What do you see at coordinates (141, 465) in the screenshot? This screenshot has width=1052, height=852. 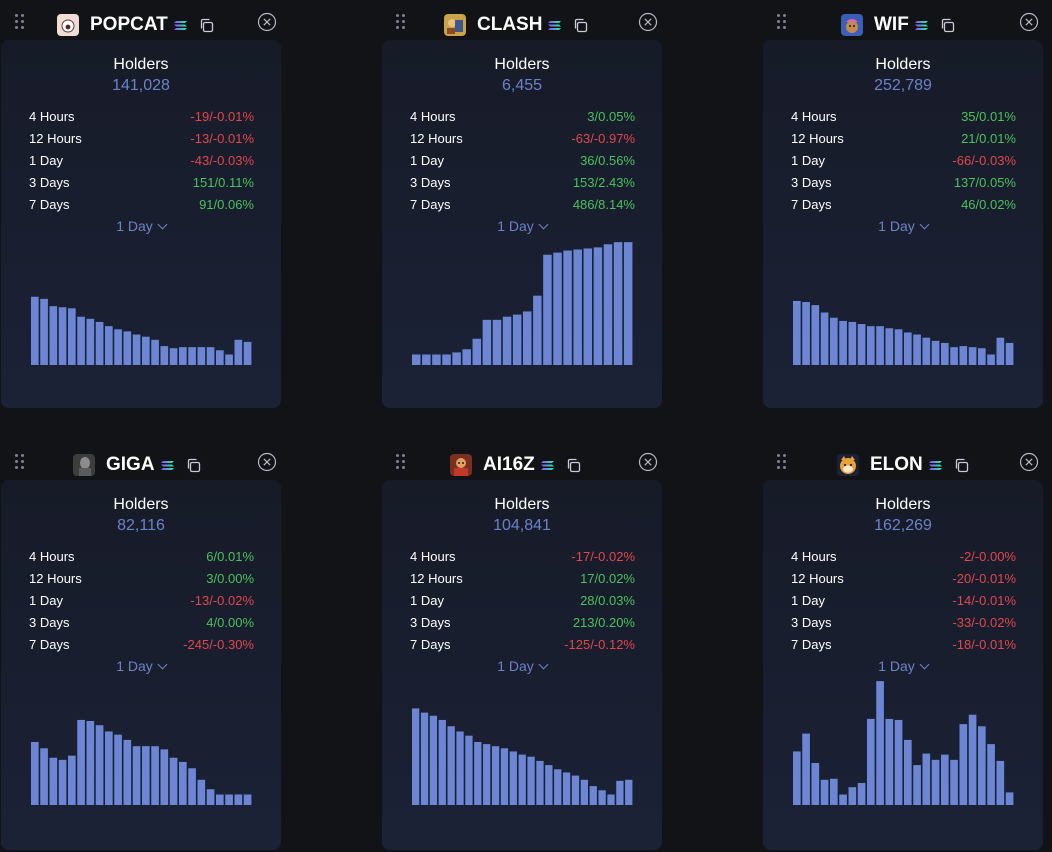 I see `card-header: GIGA` at bounding box center [141, 465].